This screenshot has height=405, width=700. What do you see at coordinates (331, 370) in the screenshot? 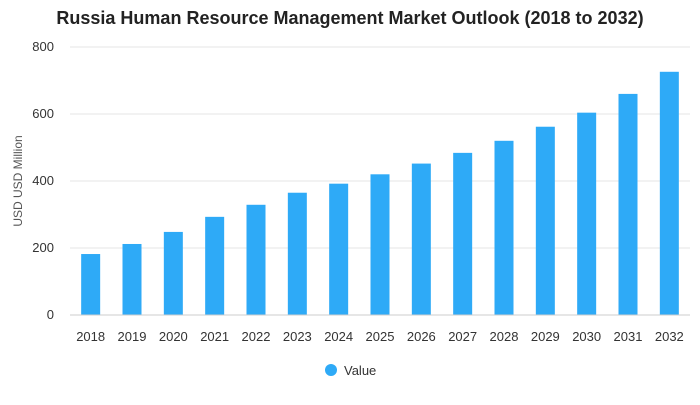
I see `legend-marker` at bounding box center [331, 370].